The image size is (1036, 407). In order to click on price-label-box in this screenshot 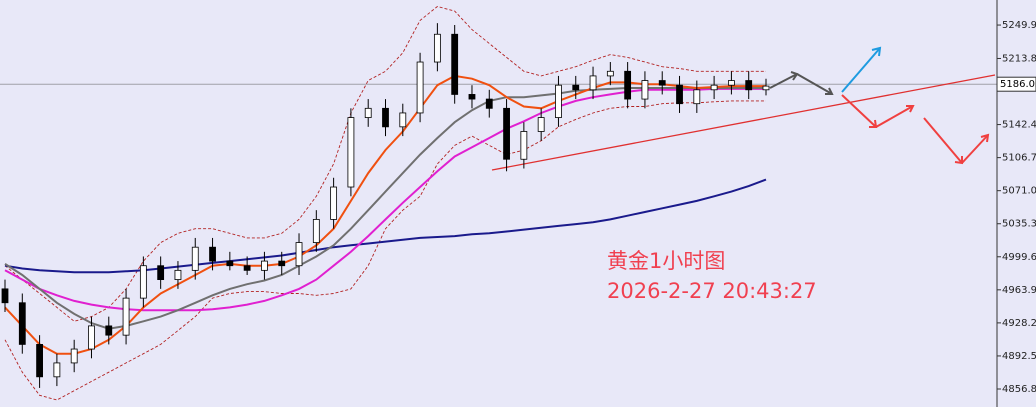, I will do `click(1016, 84)`.